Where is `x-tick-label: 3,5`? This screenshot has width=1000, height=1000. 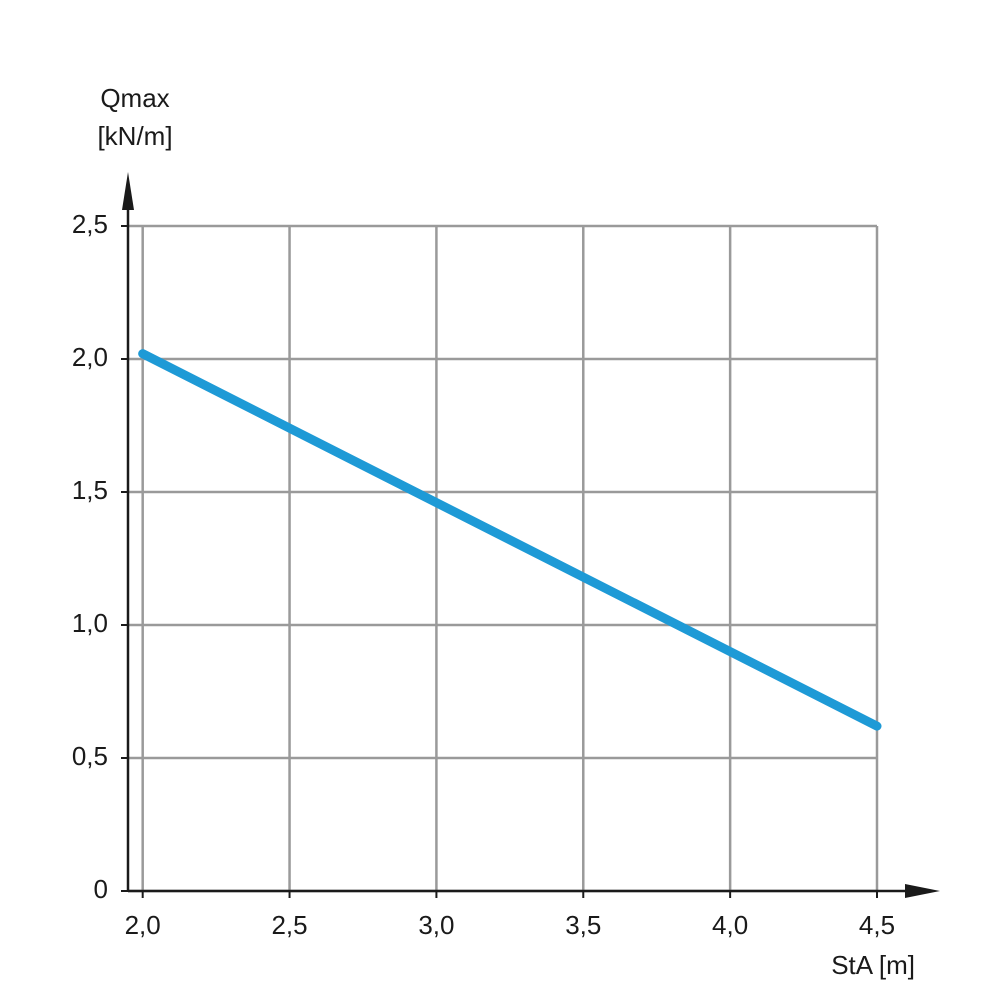 x-tick-label: 3,5 is located at coordinates (583, 925).